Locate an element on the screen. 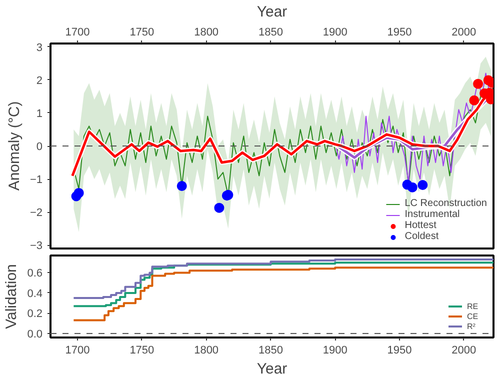  legend-label: CE is located at coordinates (473, 316).